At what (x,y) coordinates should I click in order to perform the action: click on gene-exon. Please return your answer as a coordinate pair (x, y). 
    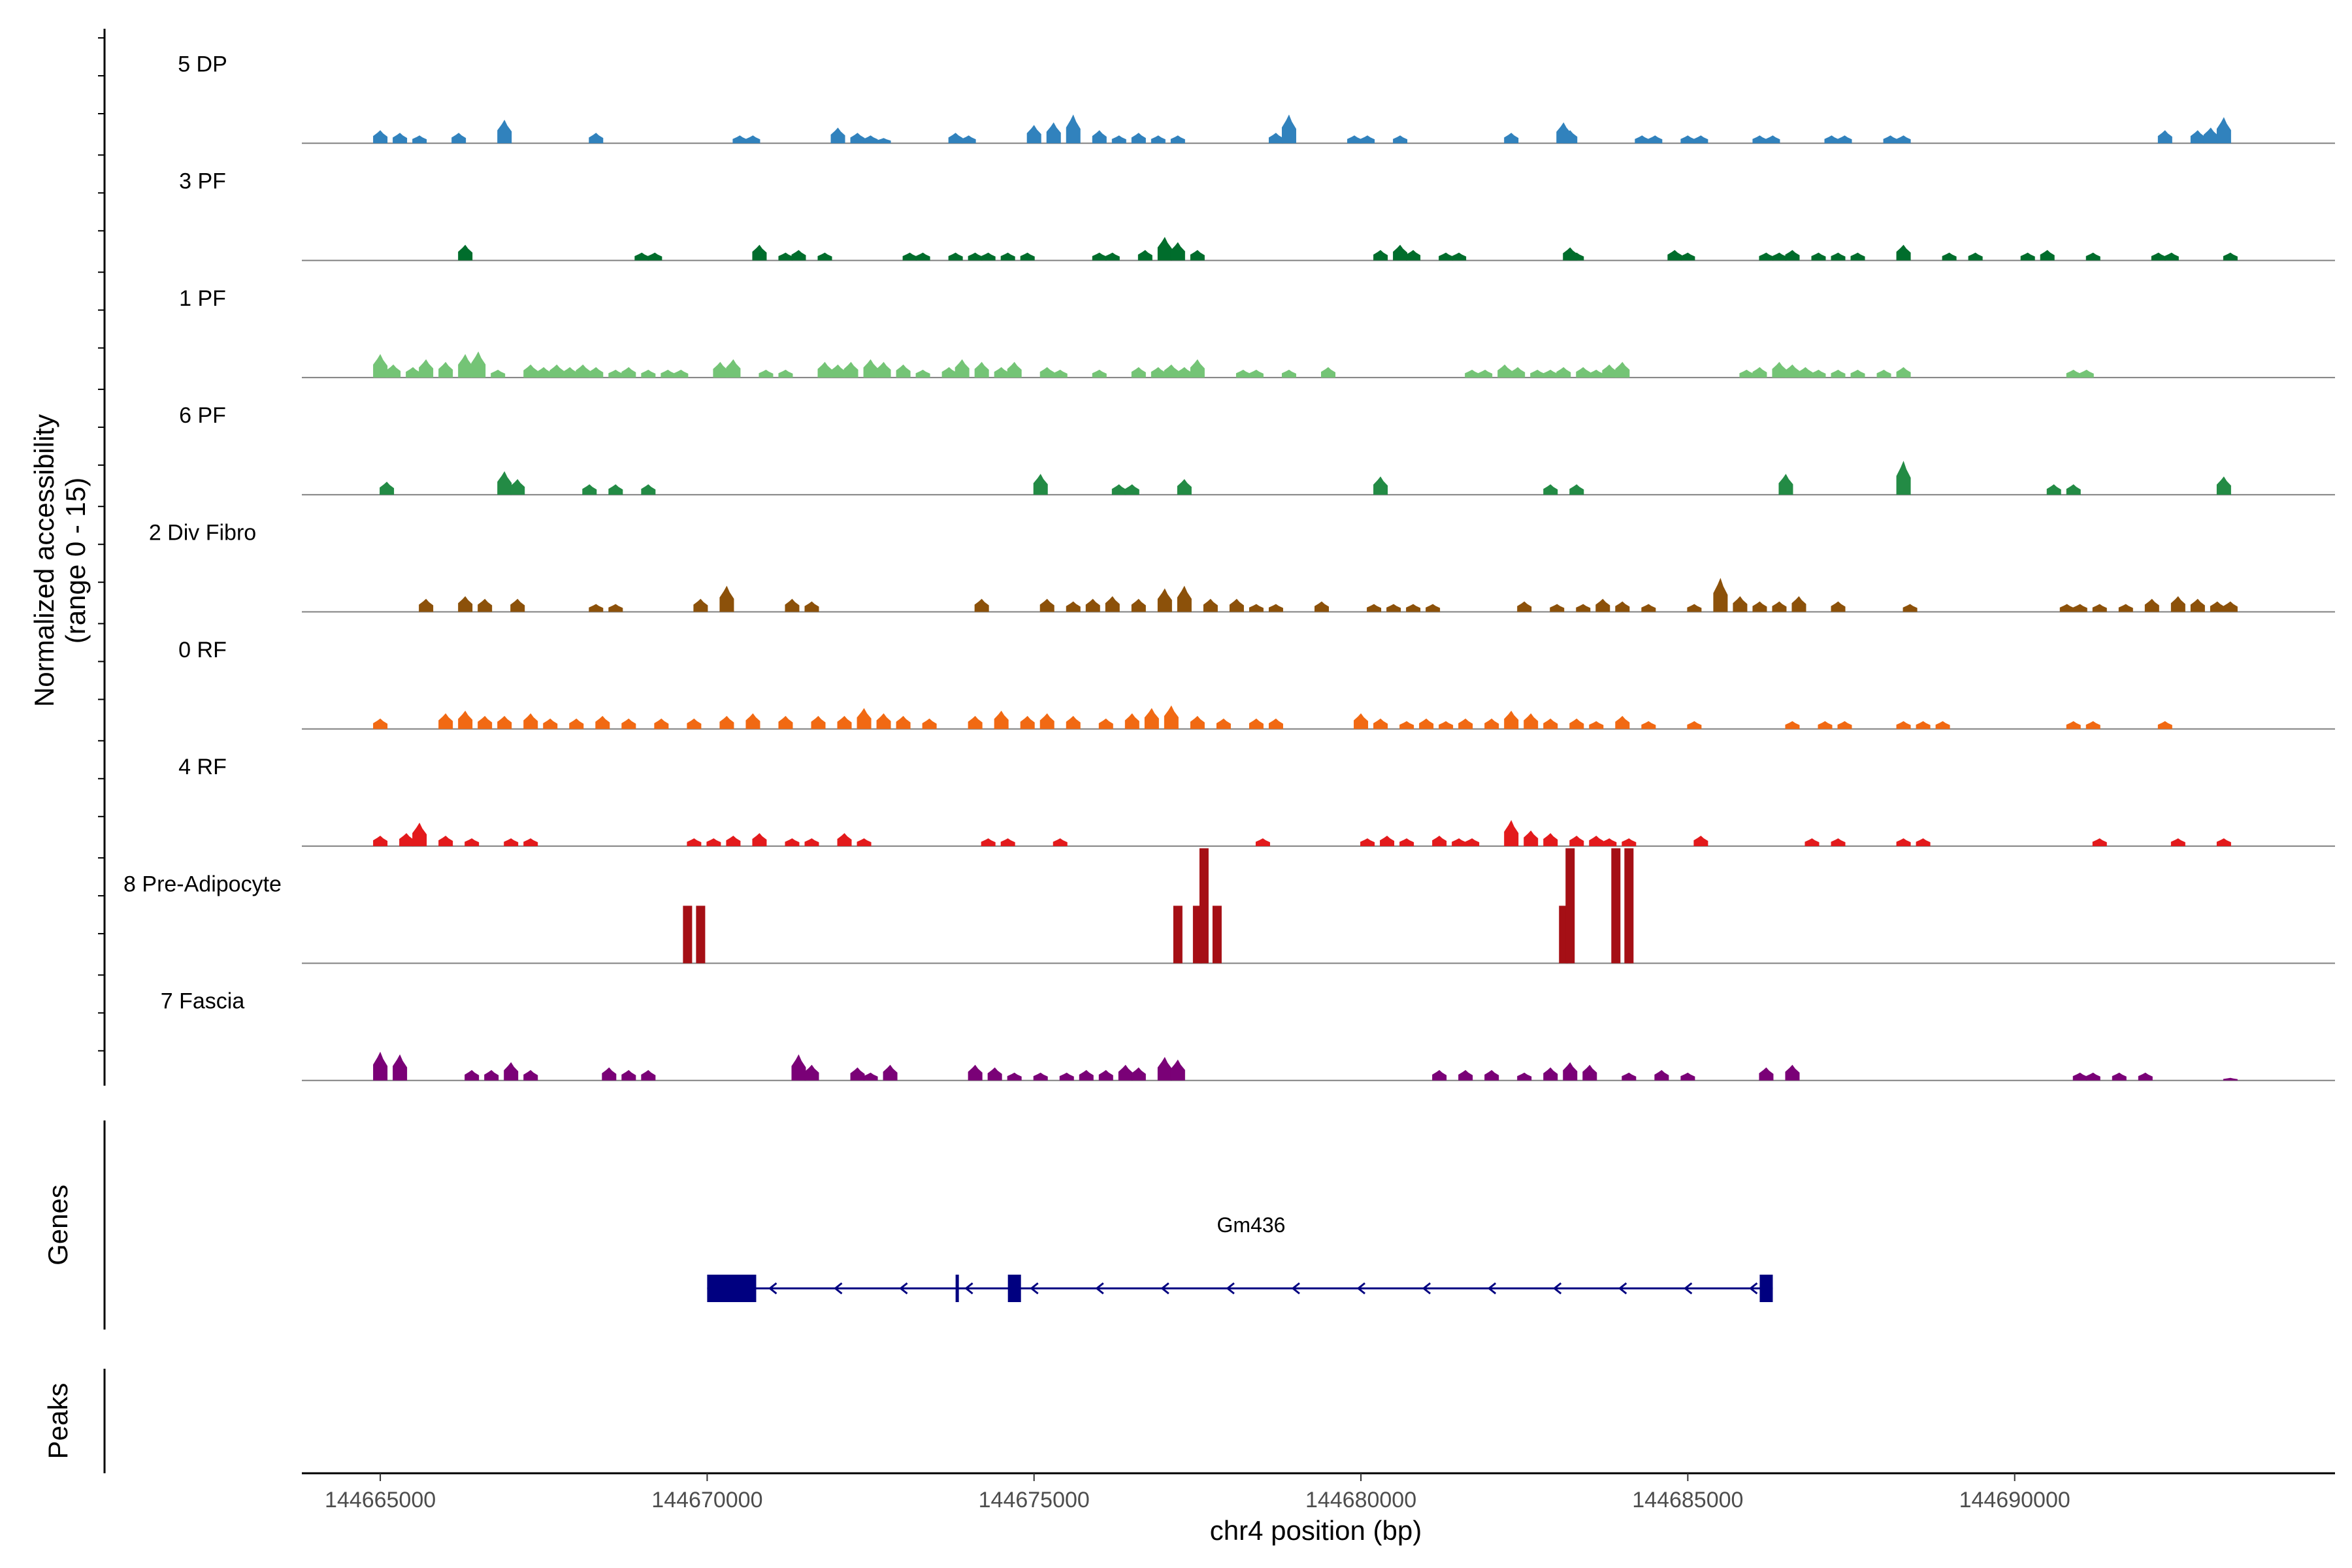
    Looking at the image, I should click on (1014, 1288).